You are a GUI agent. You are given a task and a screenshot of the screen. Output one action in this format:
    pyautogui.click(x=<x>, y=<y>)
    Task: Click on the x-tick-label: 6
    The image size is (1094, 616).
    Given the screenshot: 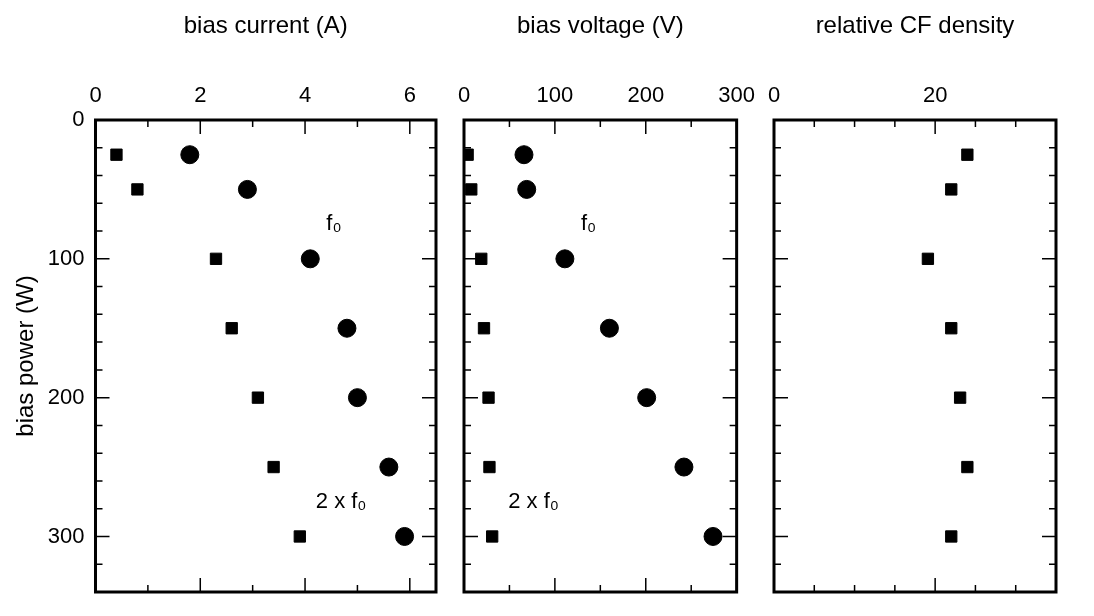 What is the action you would take?
    pyautogui.click(x=409, y=94)
    